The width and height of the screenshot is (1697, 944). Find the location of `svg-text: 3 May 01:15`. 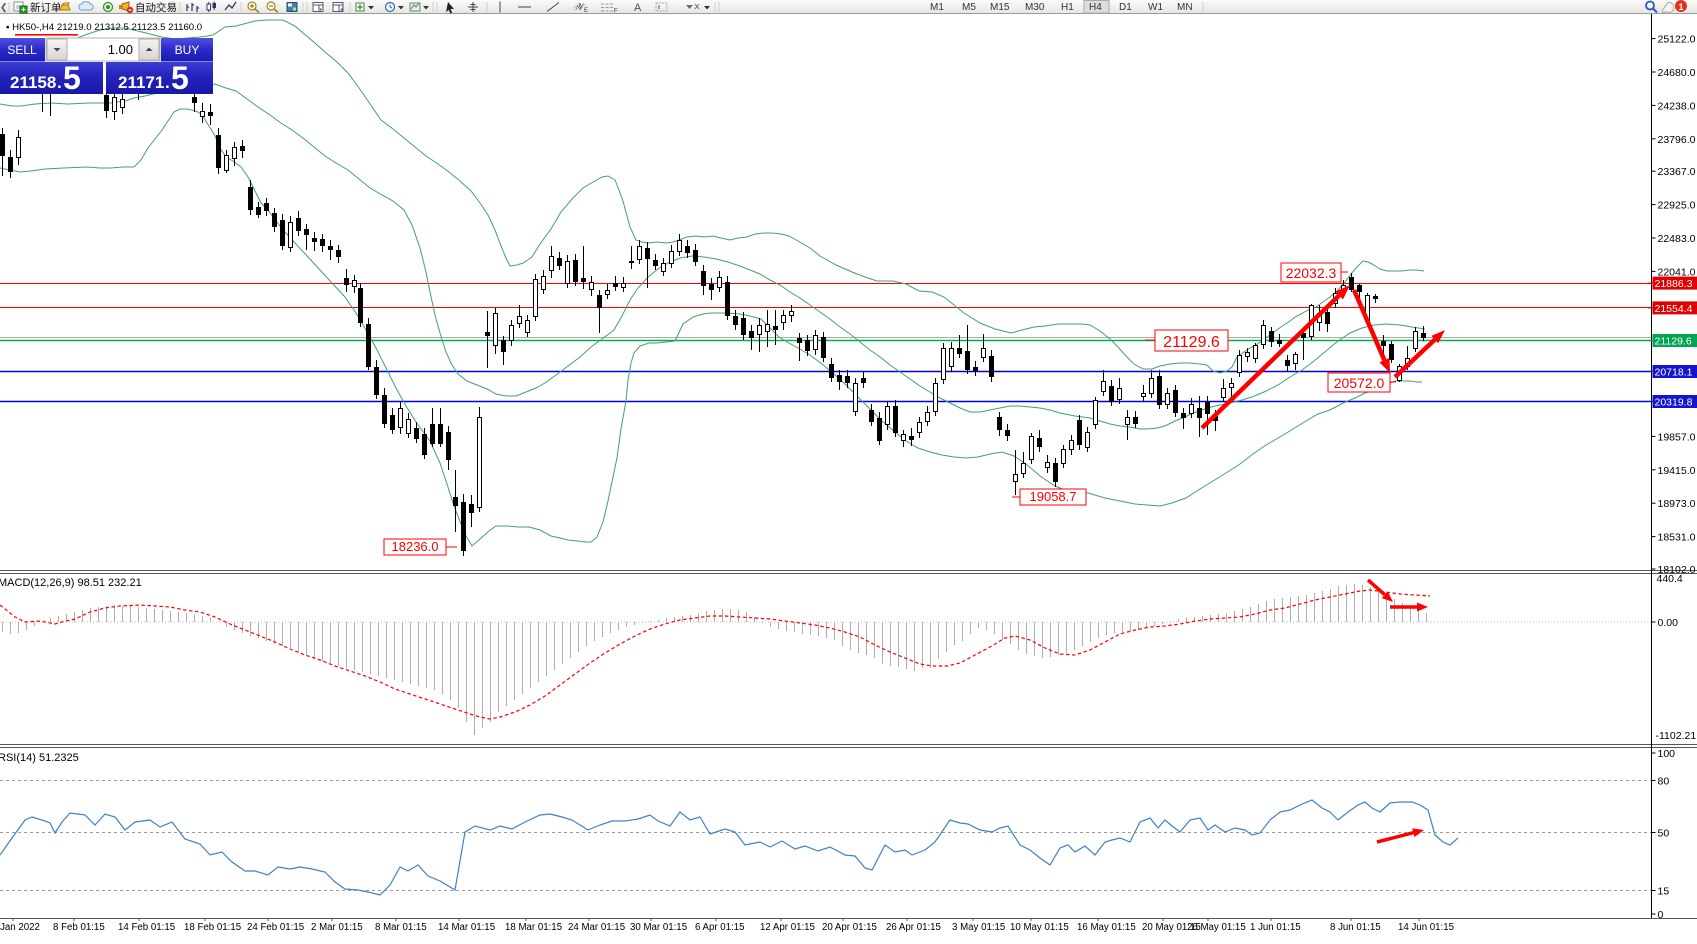

svg-text: 3 May 01:15 is located at coordinates (978, 927).